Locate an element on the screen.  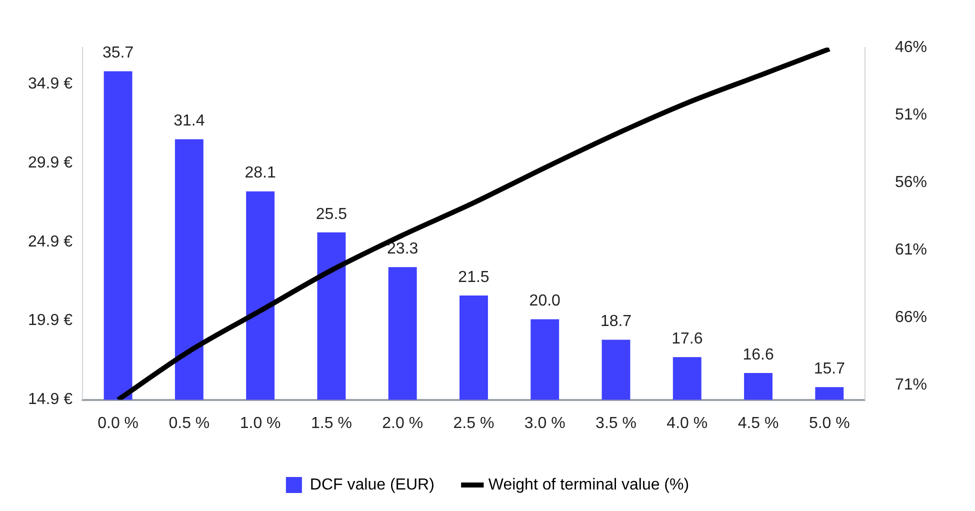
x-tick-label: 1.0 % is located at coordinates (260, 423).